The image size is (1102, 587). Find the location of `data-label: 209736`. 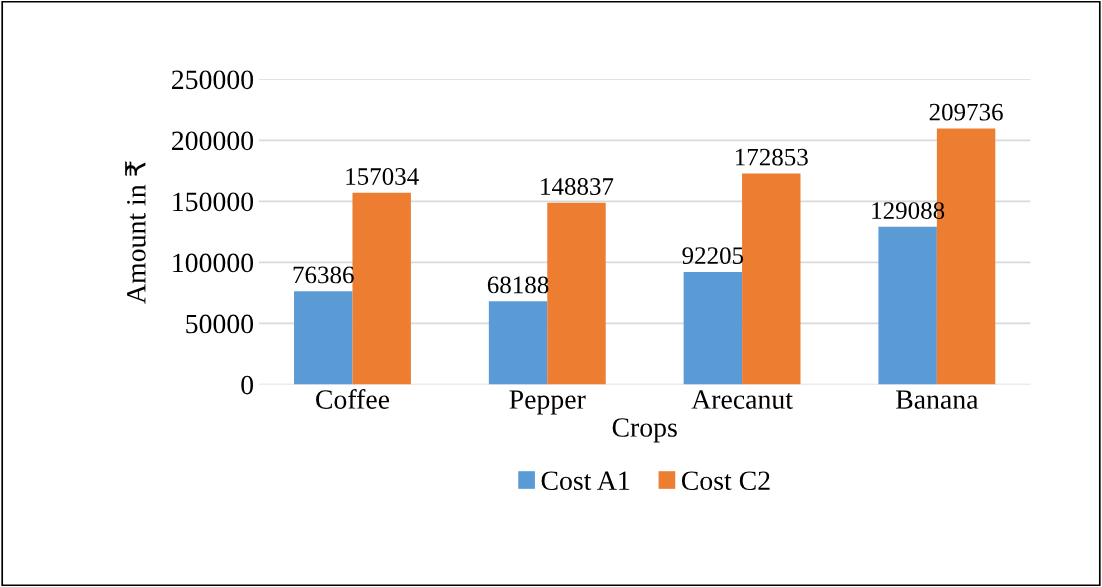

data-label: 209736 is located at coordinates (966, 112).